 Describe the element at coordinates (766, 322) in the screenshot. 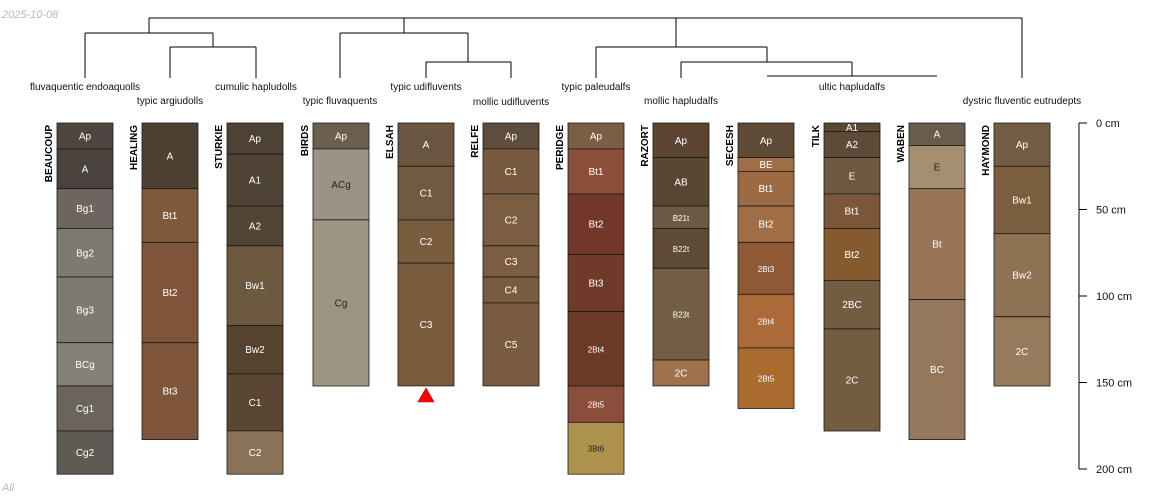

I see `horizon-label: 2Bt4` at that location.